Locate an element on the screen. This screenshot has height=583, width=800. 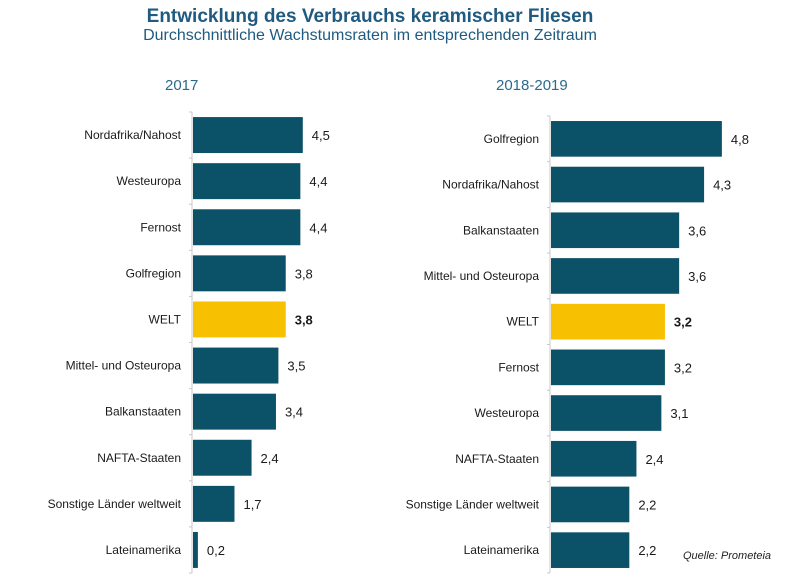
data-label: 3,1 is located at coordinates (679, 413).